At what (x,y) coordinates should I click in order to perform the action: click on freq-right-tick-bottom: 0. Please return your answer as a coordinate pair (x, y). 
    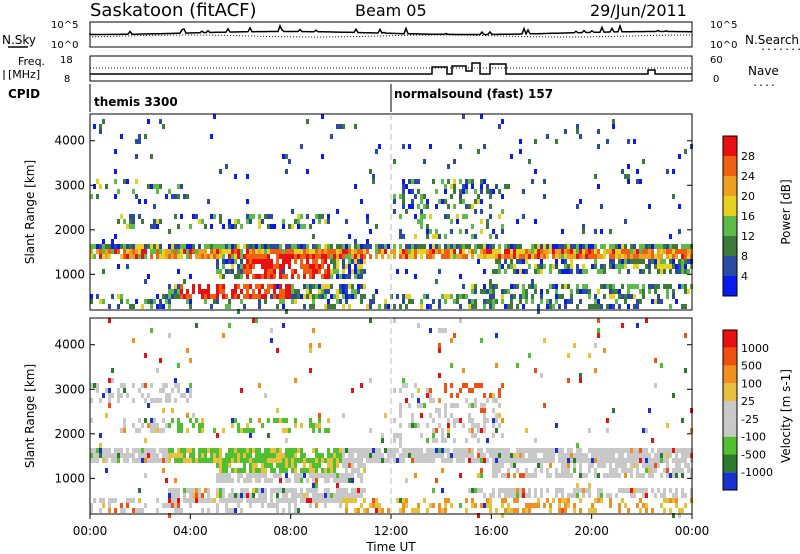
    Looking at the image, I should click on (716, 79).